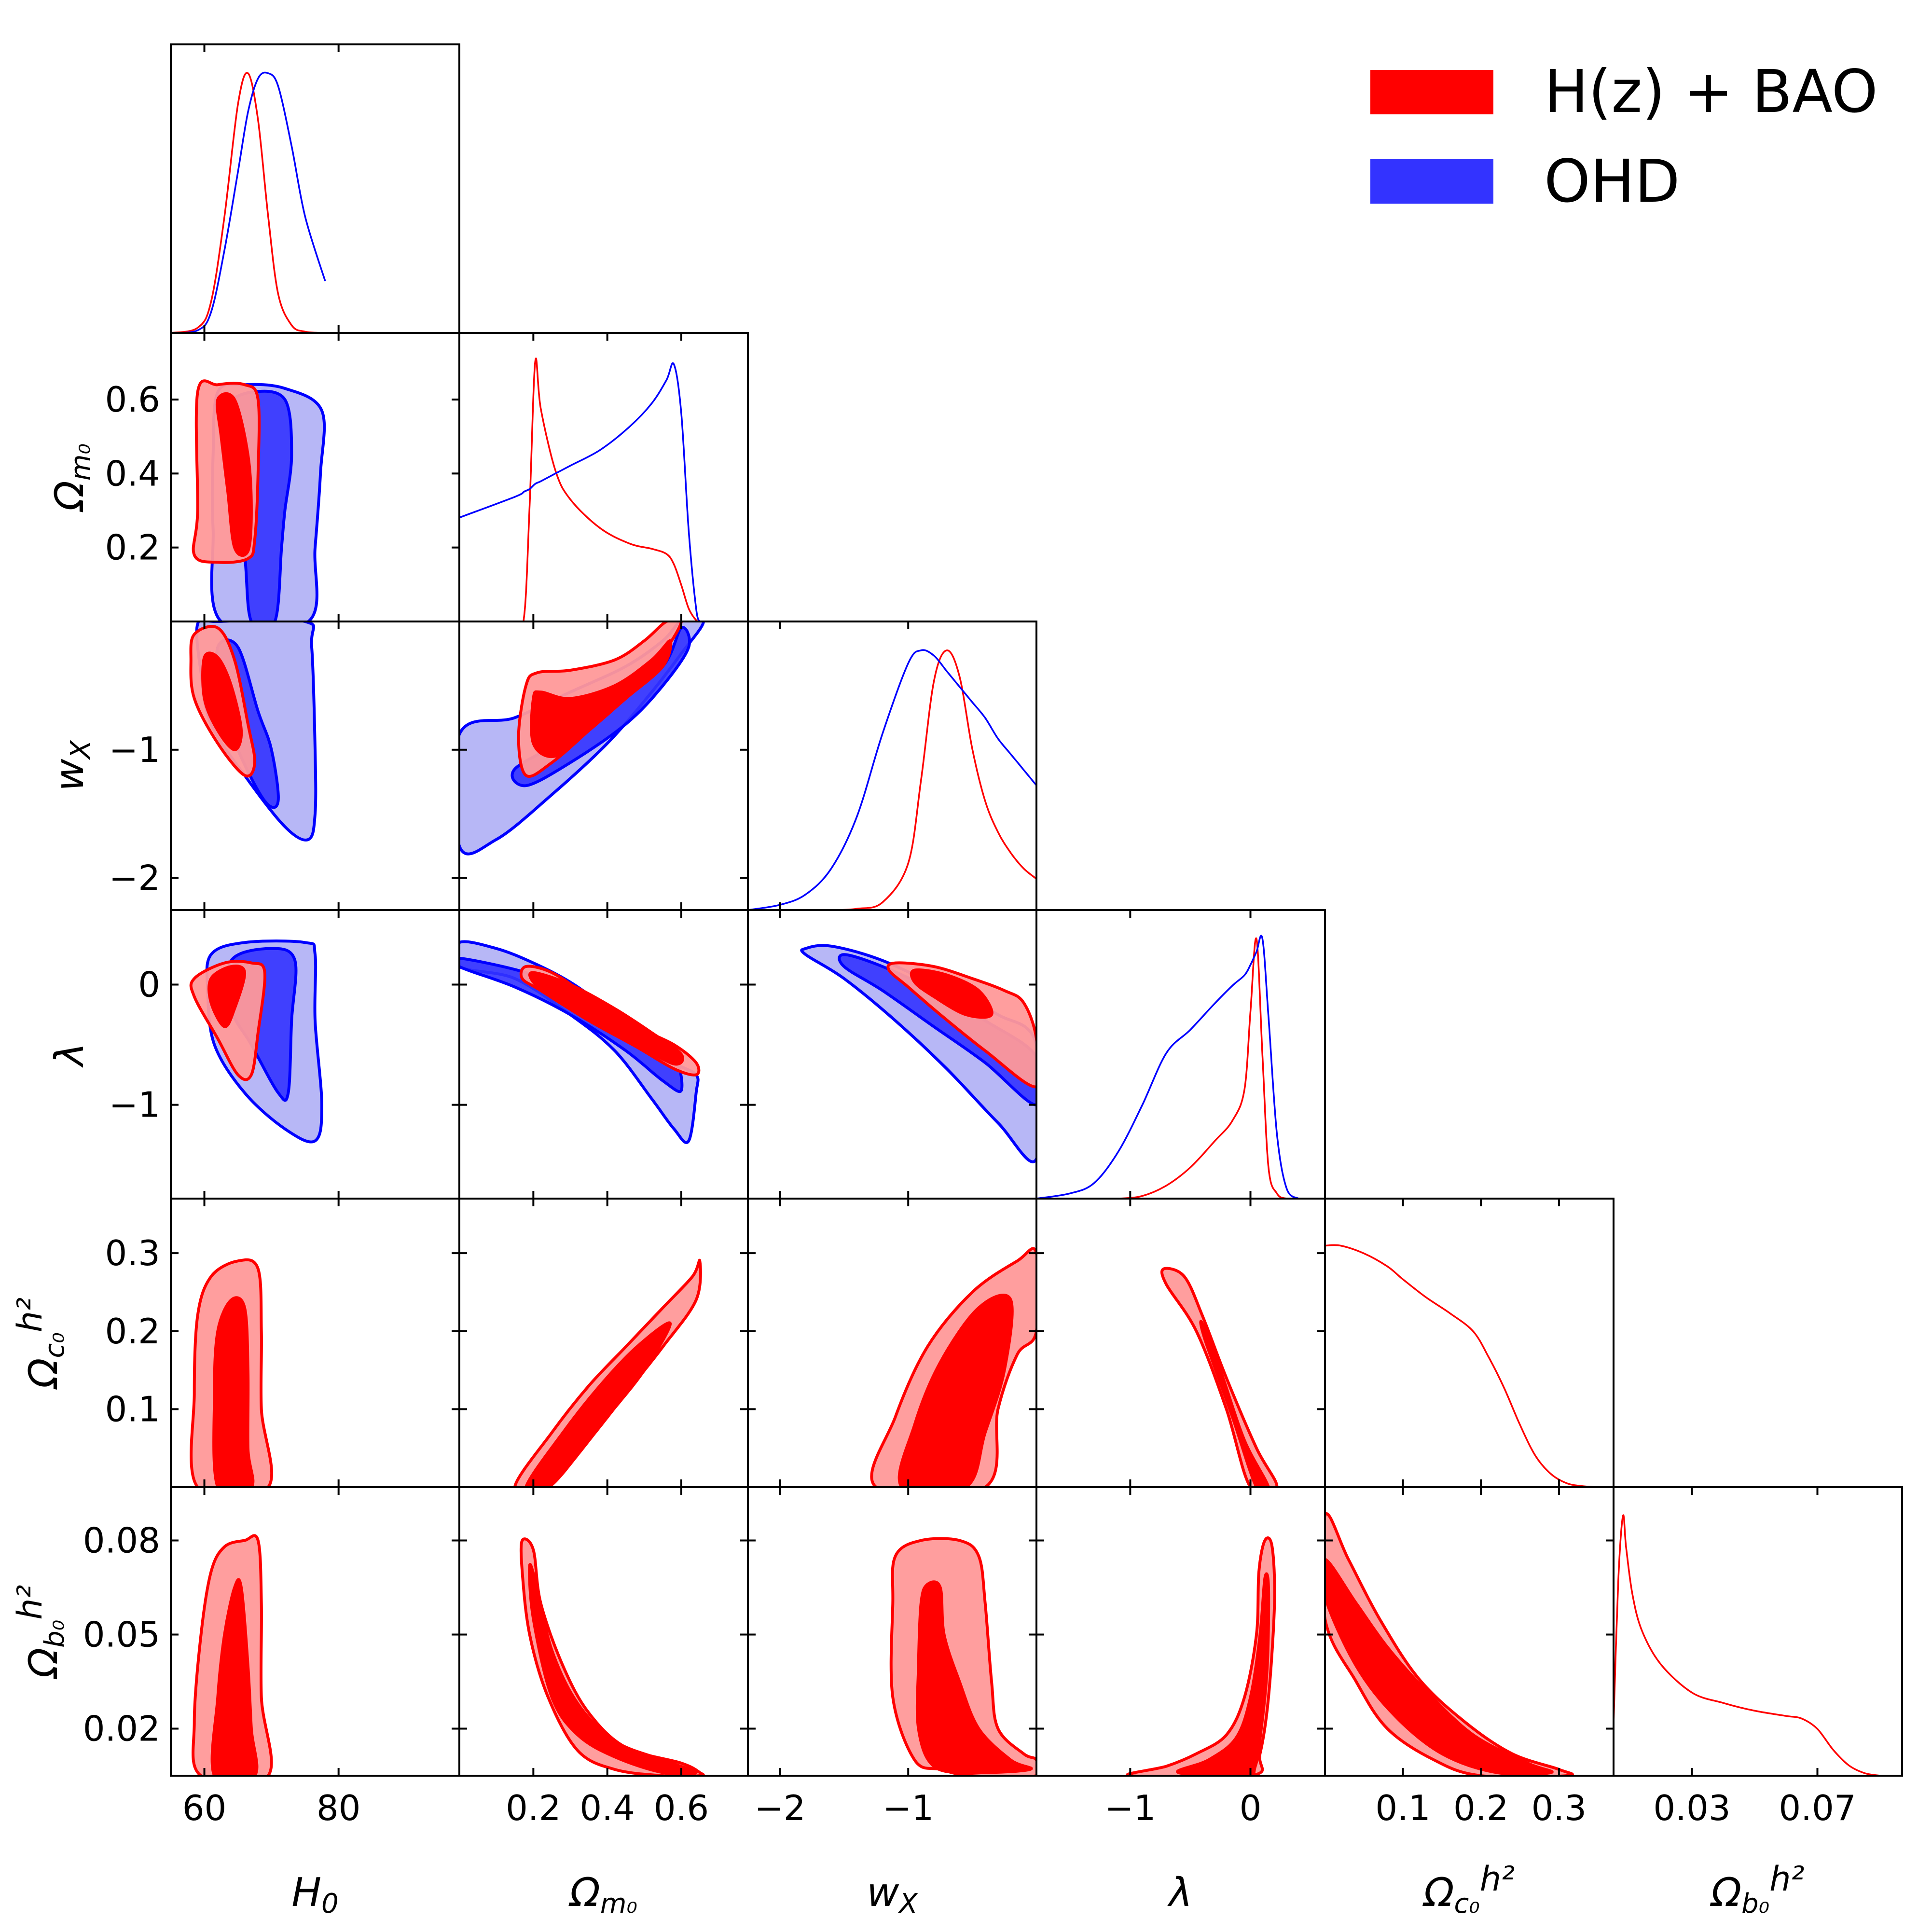  Describe the element at coordinates (121, 1635) in the screenshot. I see `y-tick-label-obh2: 0.05` at that location.